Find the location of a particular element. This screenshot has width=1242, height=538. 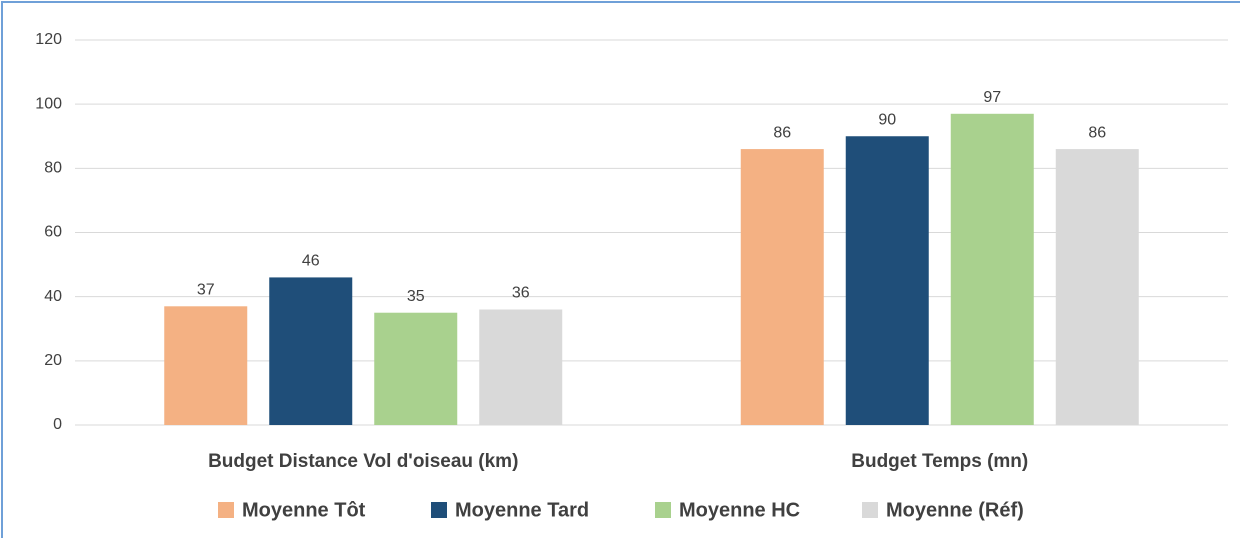

data-label: 90 is located at coordinates (887, 119).